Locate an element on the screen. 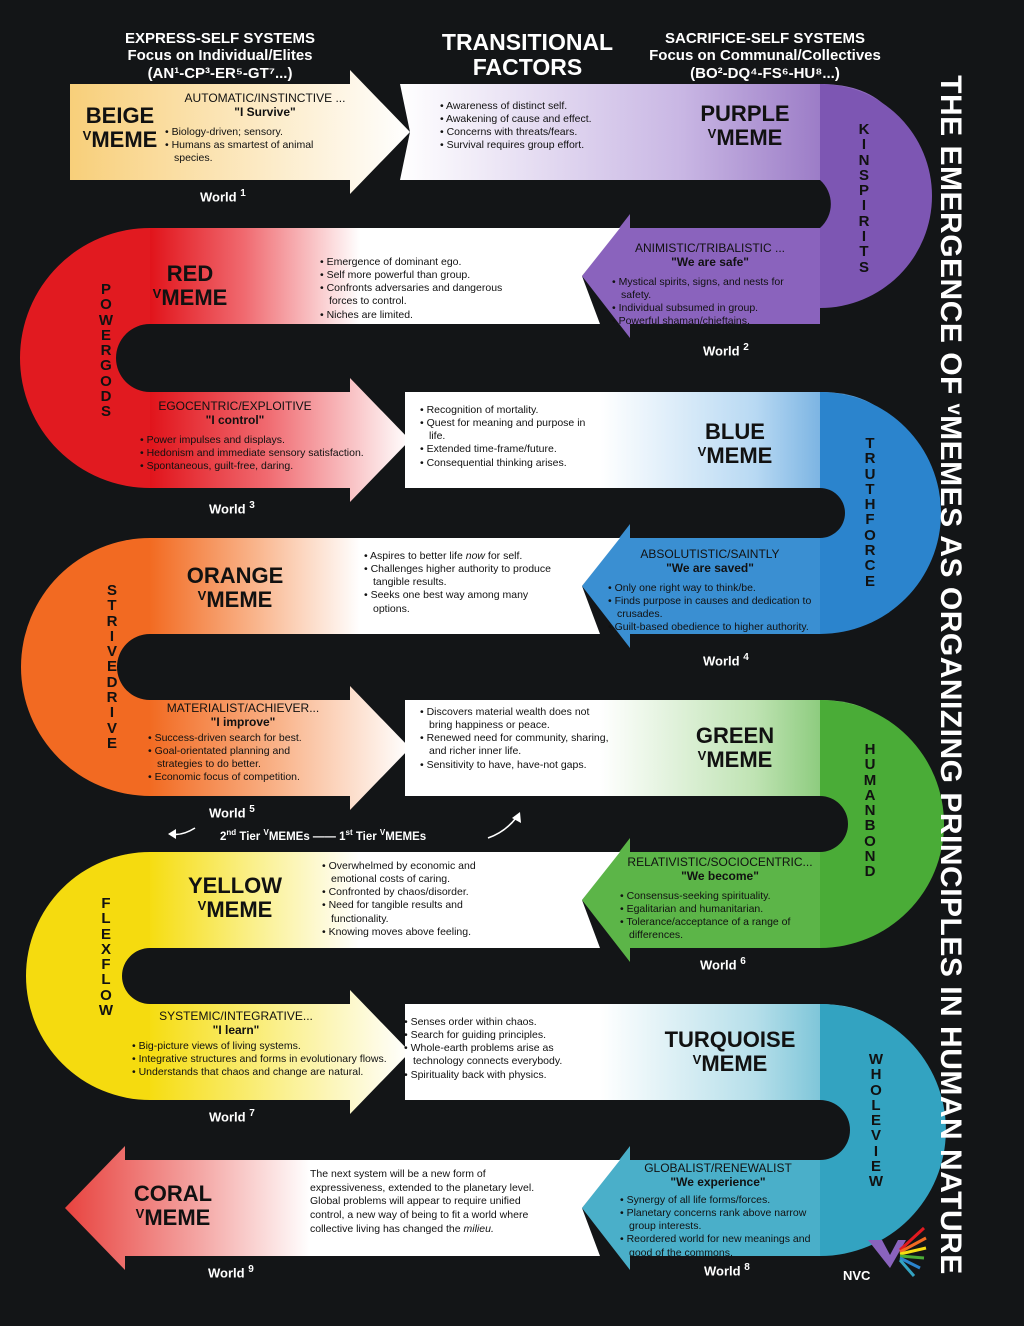  level-blue: ABSOLUTISTIC/SAINTLY "We are saved" is located at coordinates (710, 561).